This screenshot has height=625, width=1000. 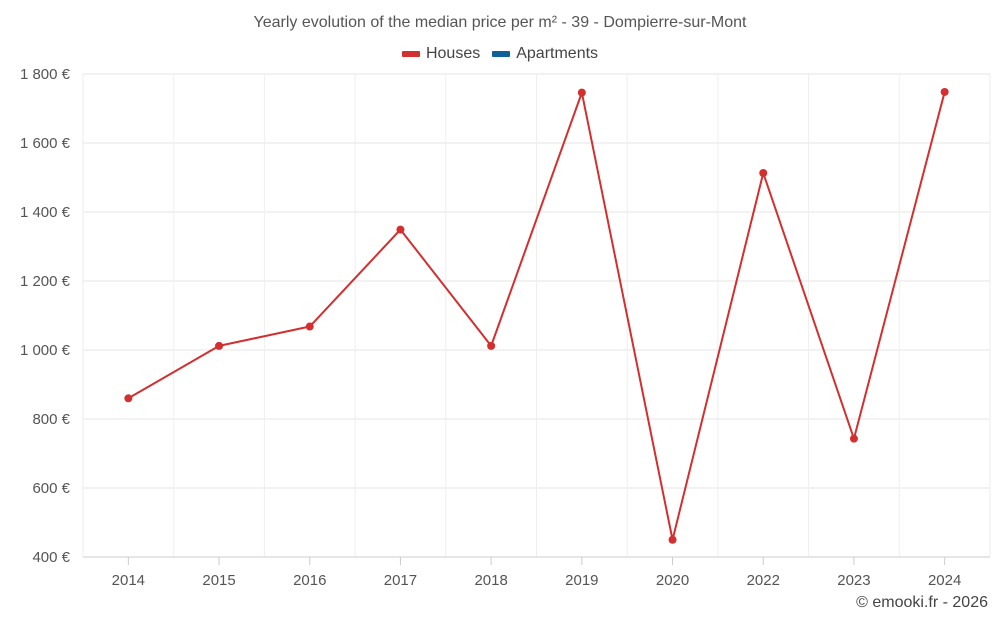 What do you see at coordinates (309, 580) in the screenshot?
I see `x-tick-label: 2016` at bounding box center [309, 580].